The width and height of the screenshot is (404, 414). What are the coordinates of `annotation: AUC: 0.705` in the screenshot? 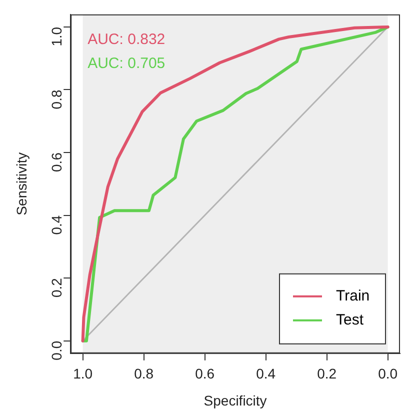 It's located at (127, 63).